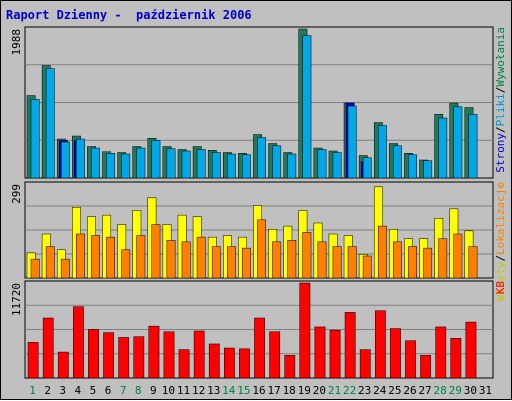  What do you see at coordinates (273, 390) in the screenshot?
I see `x-tick-label-17: 17` at bounding box center [273, 390].